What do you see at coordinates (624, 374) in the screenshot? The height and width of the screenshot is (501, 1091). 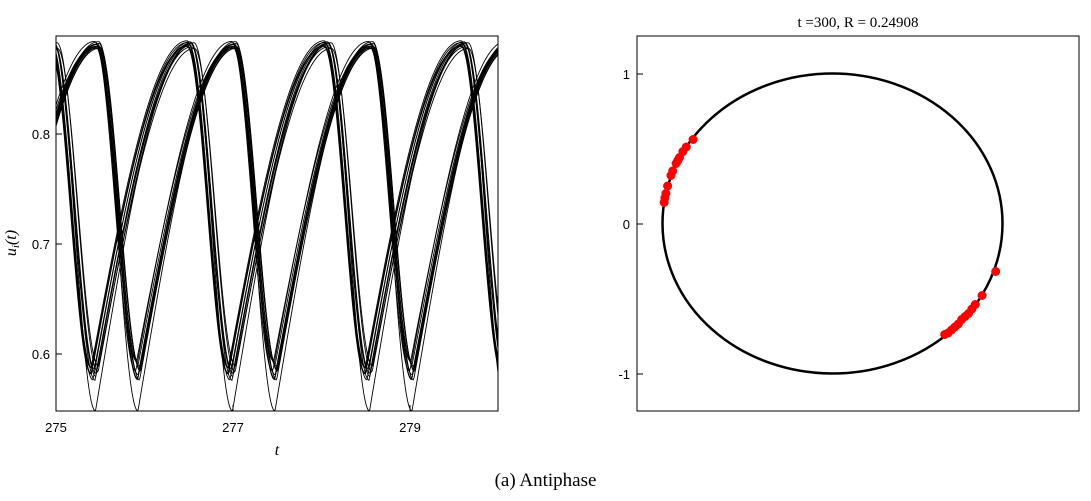 I see `y-tick-label: -1` at bounding box center [624, 374].